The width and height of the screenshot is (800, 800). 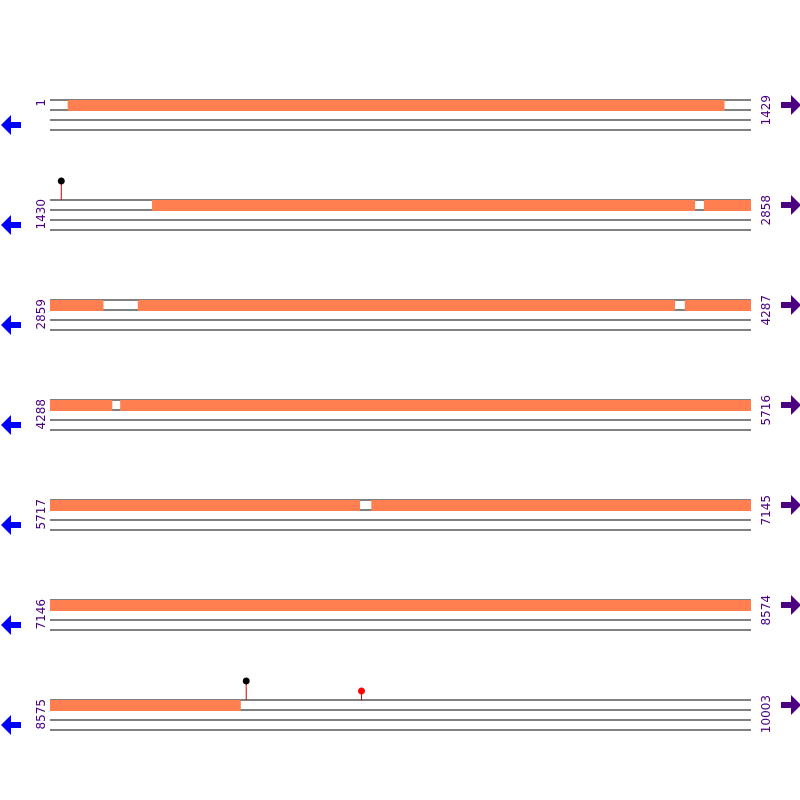 I want to click on row-end-label: 5716, so click(x=766, y=410).